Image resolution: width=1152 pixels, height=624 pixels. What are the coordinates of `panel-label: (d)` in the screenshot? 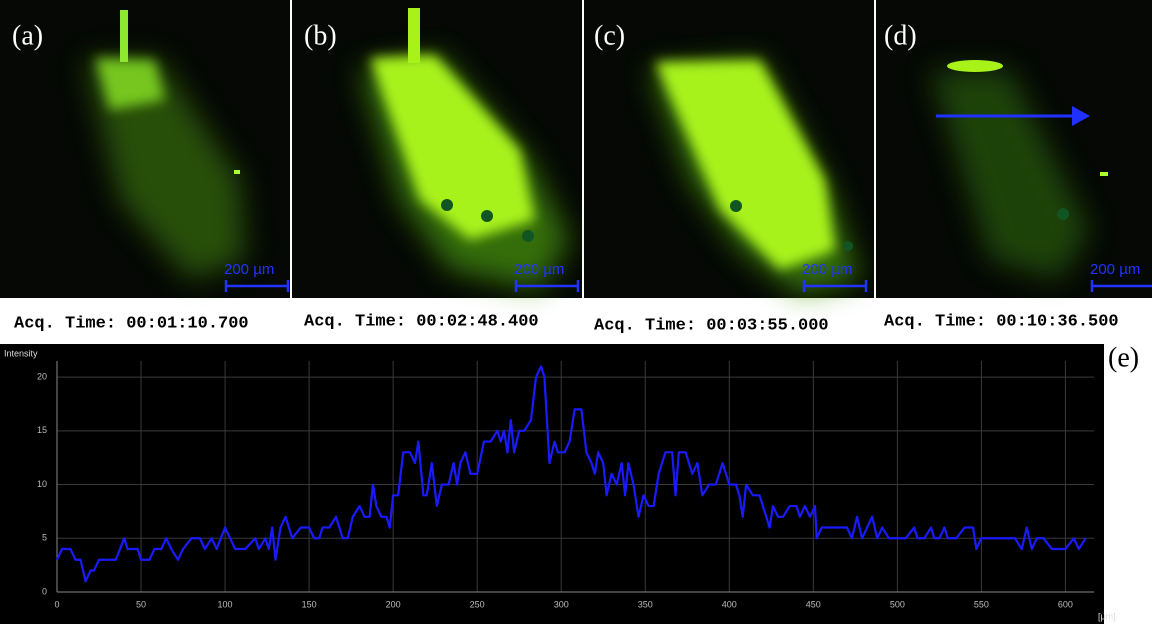 It's located at (900, 35).